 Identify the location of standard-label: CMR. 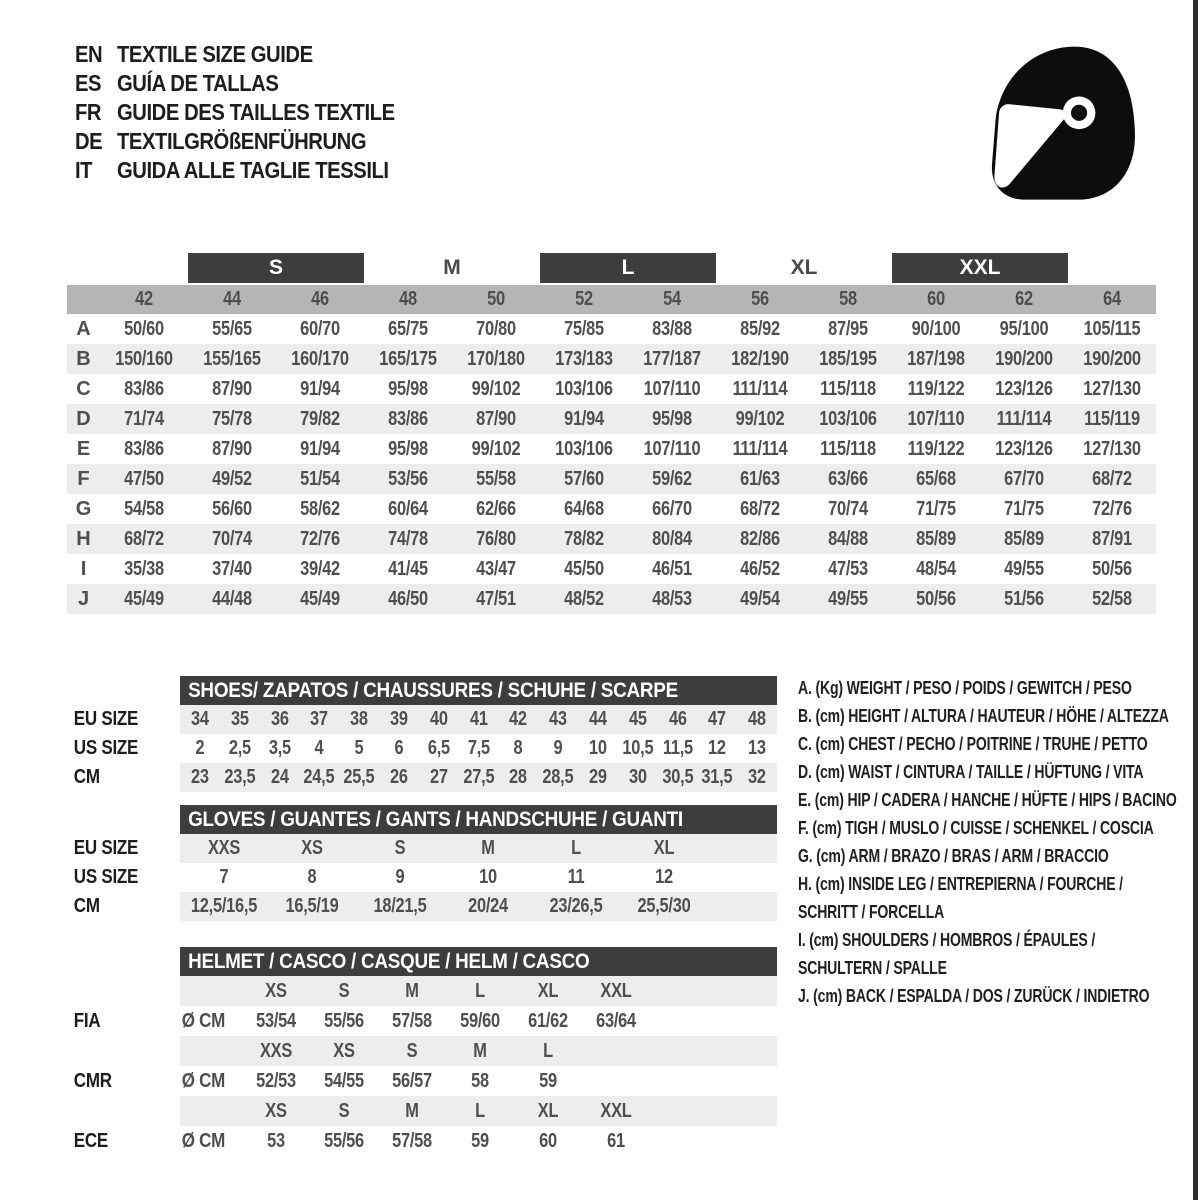
(123, 1081).